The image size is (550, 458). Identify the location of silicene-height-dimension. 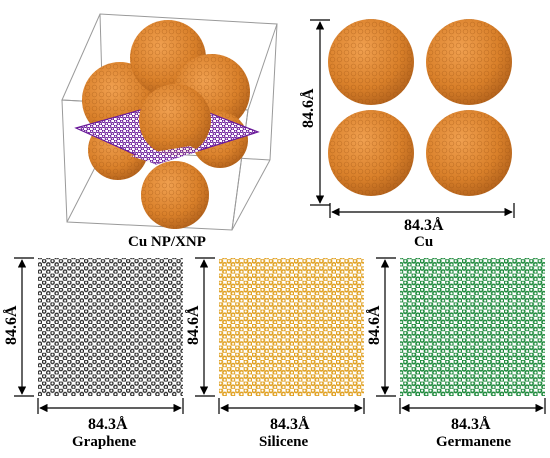
(205, 327).